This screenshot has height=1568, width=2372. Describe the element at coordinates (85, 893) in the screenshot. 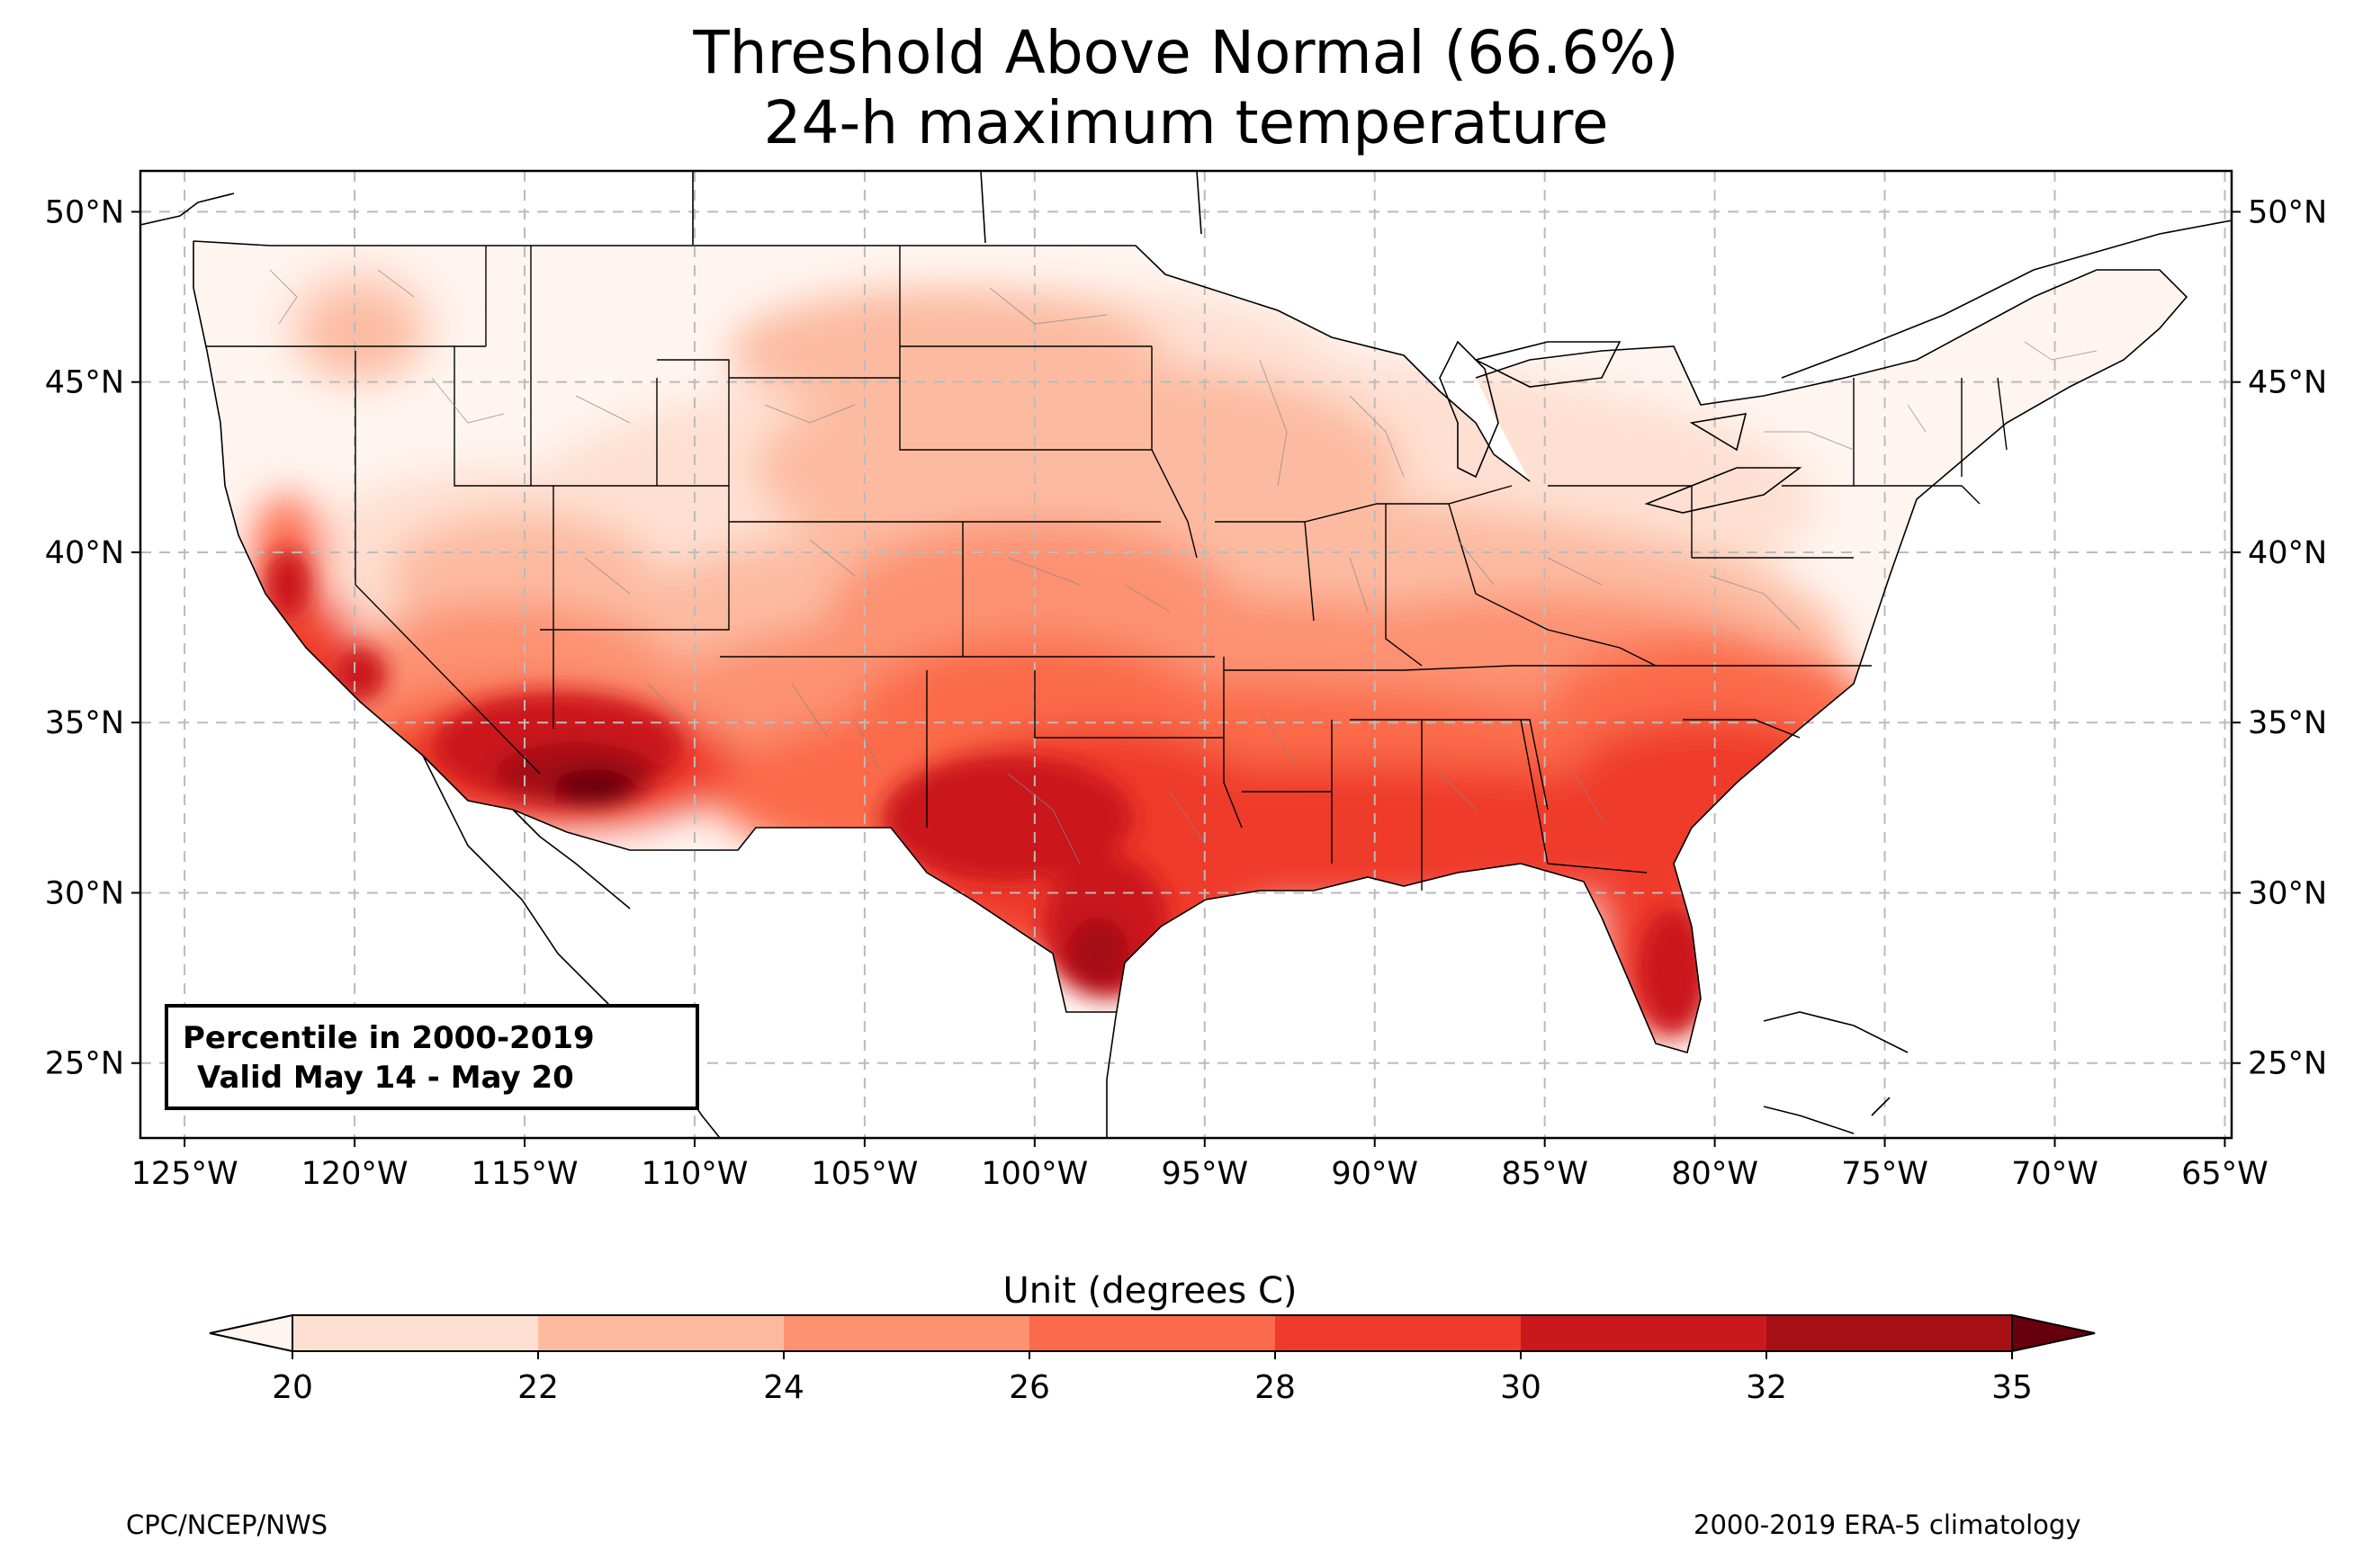

I see `lat-tick-label-left: 30°N` at that location.